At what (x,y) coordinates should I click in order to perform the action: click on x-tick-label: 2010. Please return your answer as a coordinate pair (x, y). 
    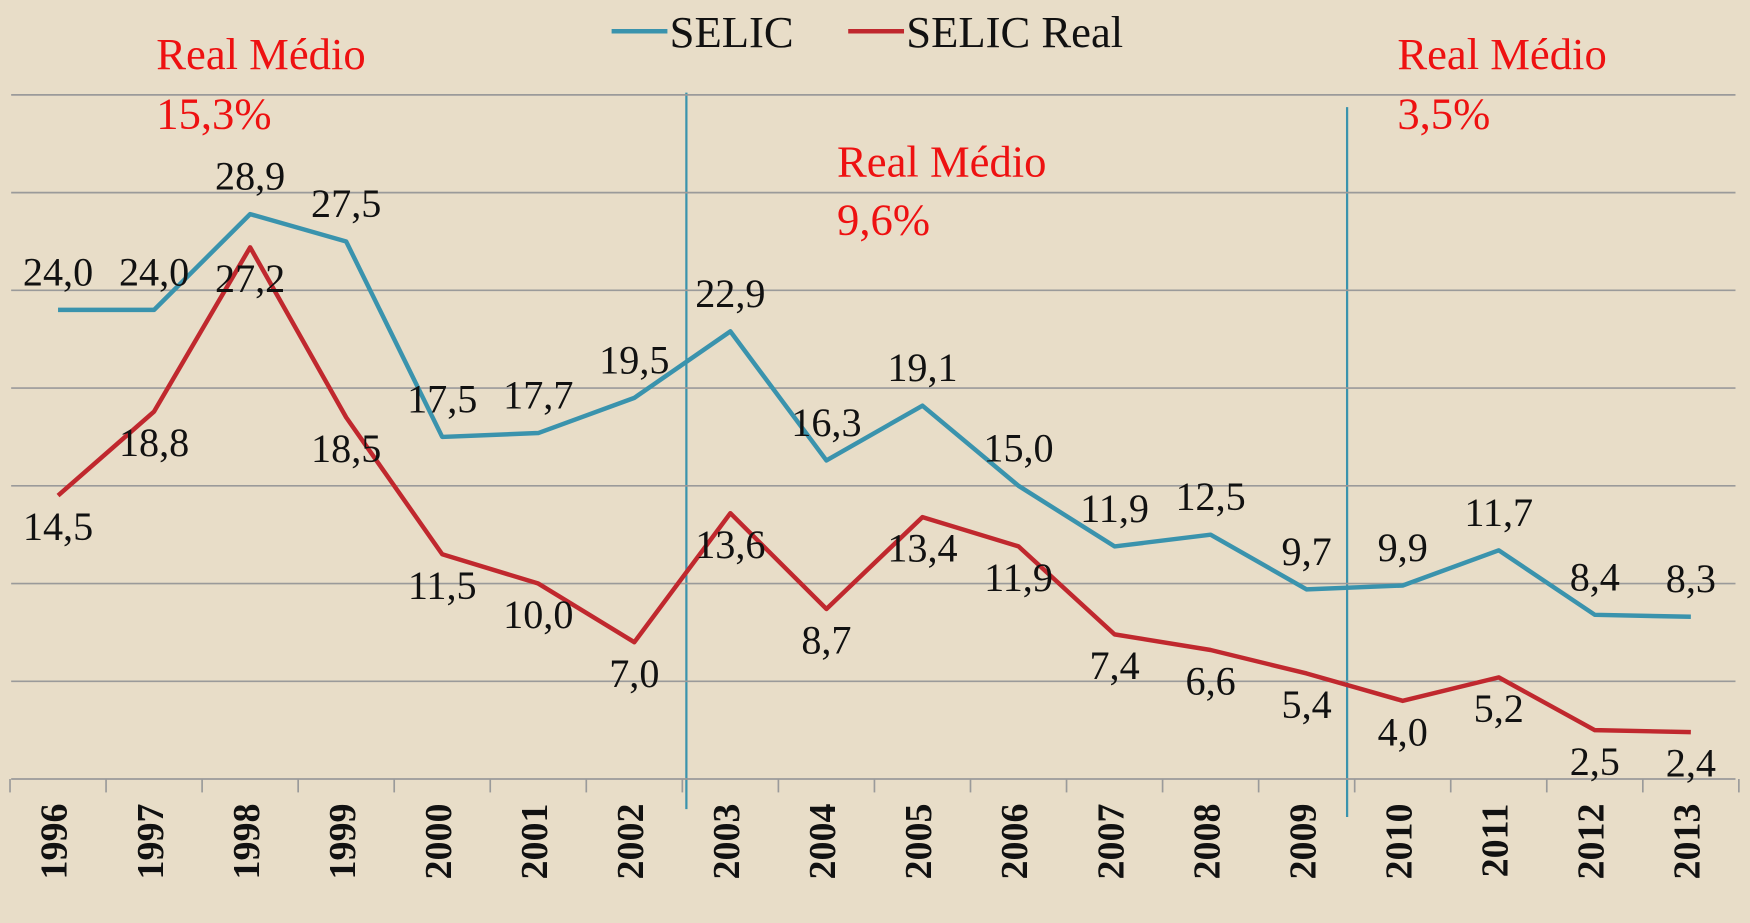
    Looking at the image, I should click on (1399, 842).